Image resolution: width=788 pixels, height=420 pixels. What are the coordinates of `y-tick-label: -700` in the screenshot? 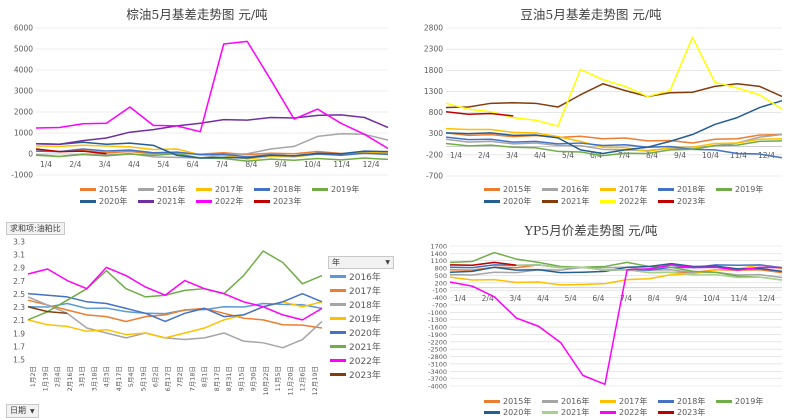 It's located at (434, 176).